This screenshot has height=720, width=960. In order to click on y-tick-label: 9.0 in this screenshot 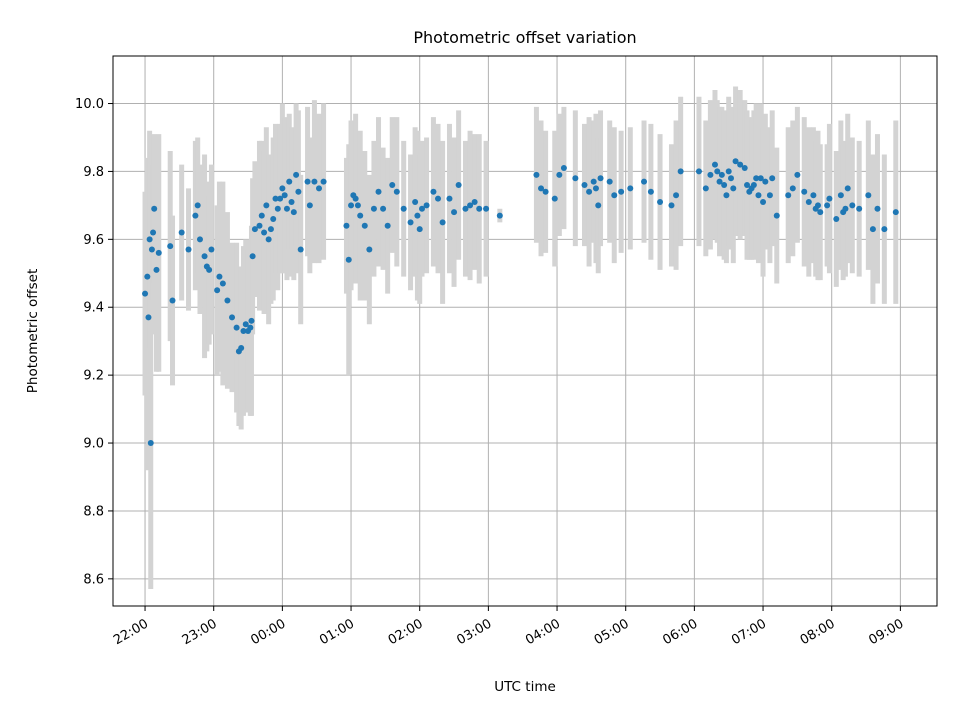, I will do `click(93, 444)`.